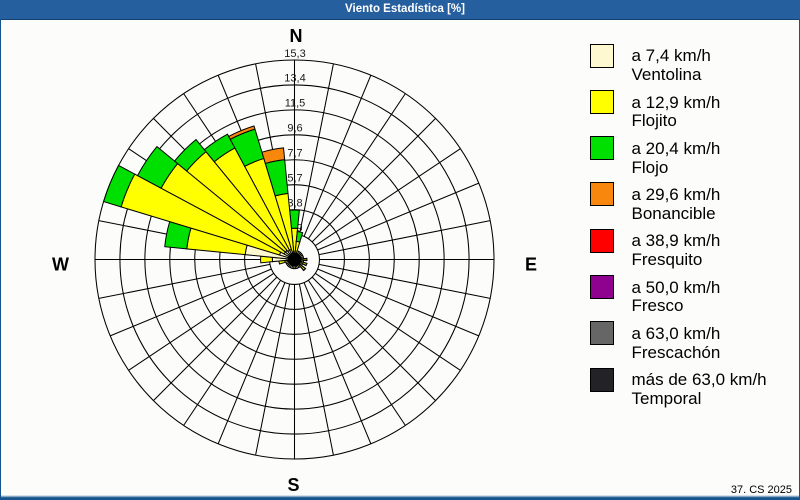 Image resolution: width=800 pixels, height=500 pixels. I want to click on svg-text: E, so click(531, 265).